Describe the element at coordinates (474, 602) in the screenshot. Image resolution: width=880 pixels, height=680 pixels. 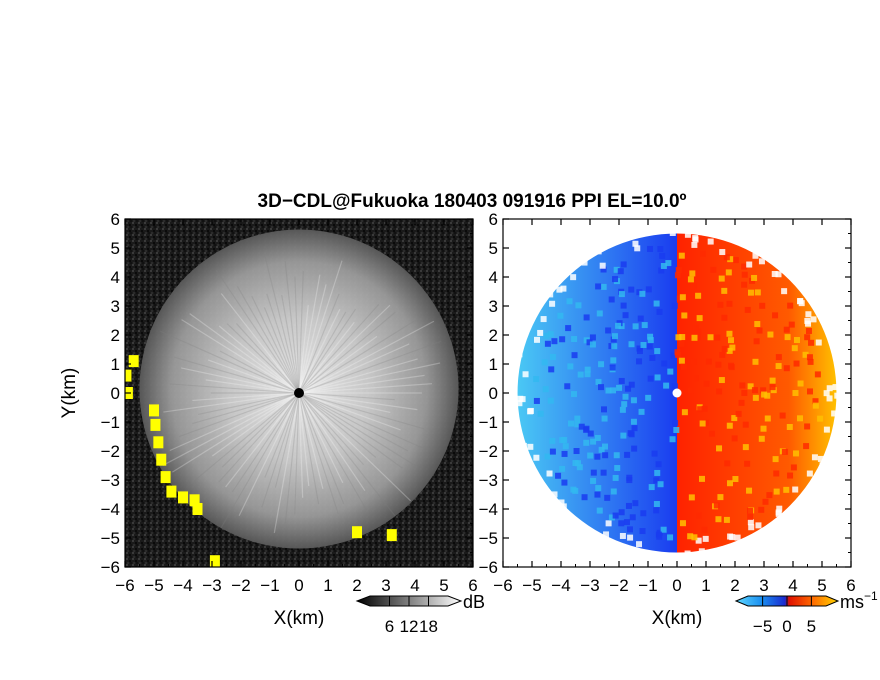
I see `reflectivity-colorbar-unit: dB` at that location.